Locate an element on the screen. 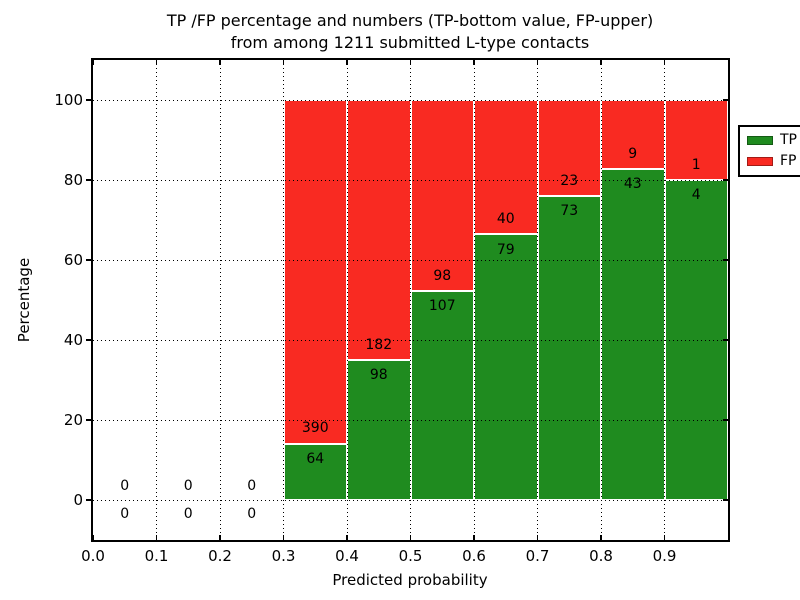 This screenshot has height=600, width=800. y-tick-label: 40 is located at coordinates (73, 340).